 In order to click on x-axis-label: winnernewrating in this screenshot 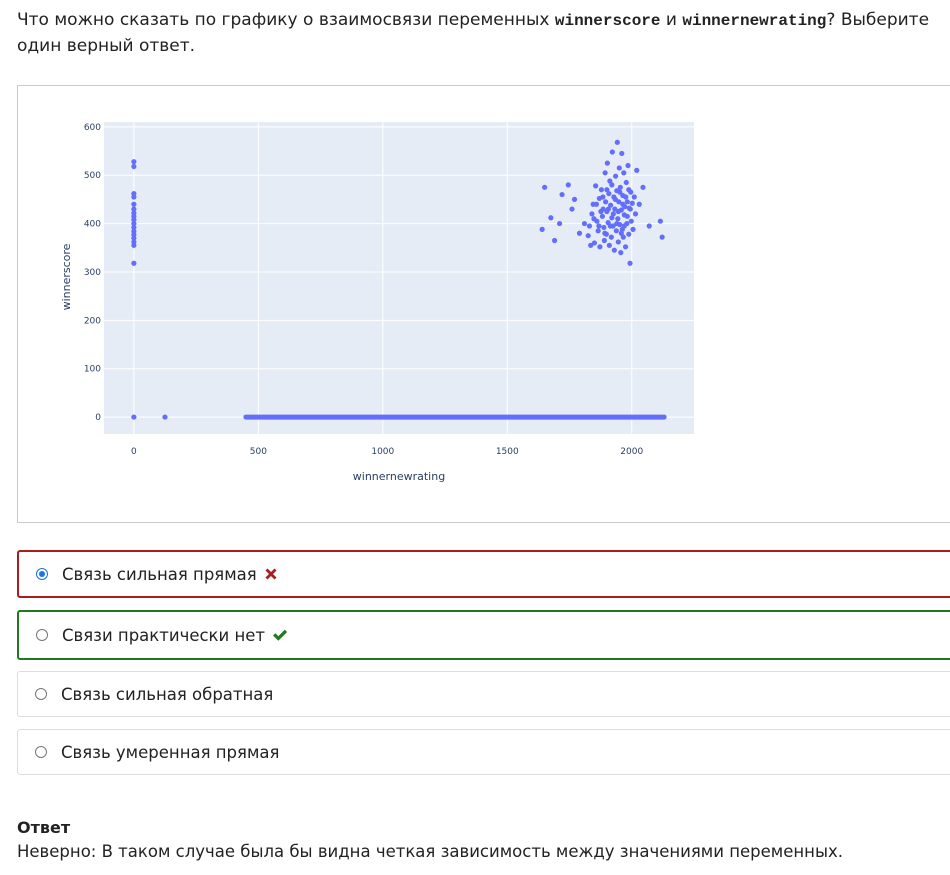, I will do `click(399, 476)`.